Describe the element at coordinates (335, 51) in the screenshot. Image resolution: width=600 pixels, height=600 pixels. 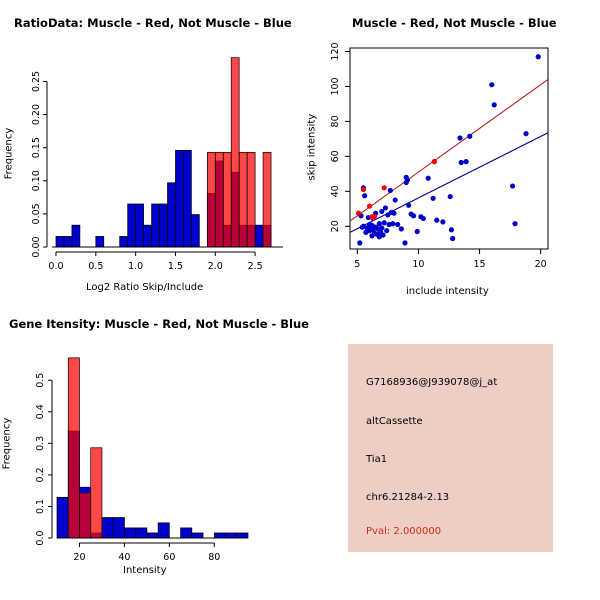
I see `scatter-y-tick-label: 120` at that location.